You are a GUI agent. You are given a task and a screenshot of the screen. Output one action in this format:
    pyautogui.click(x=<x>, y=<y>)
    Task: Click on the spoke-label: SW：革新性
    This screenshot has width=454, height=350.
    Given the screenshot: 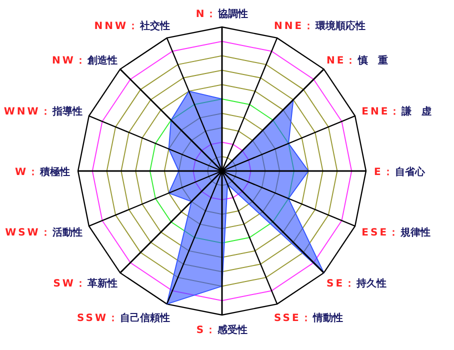 What is the action you would take?
    pyautogui.click(x=85, y=284)
    